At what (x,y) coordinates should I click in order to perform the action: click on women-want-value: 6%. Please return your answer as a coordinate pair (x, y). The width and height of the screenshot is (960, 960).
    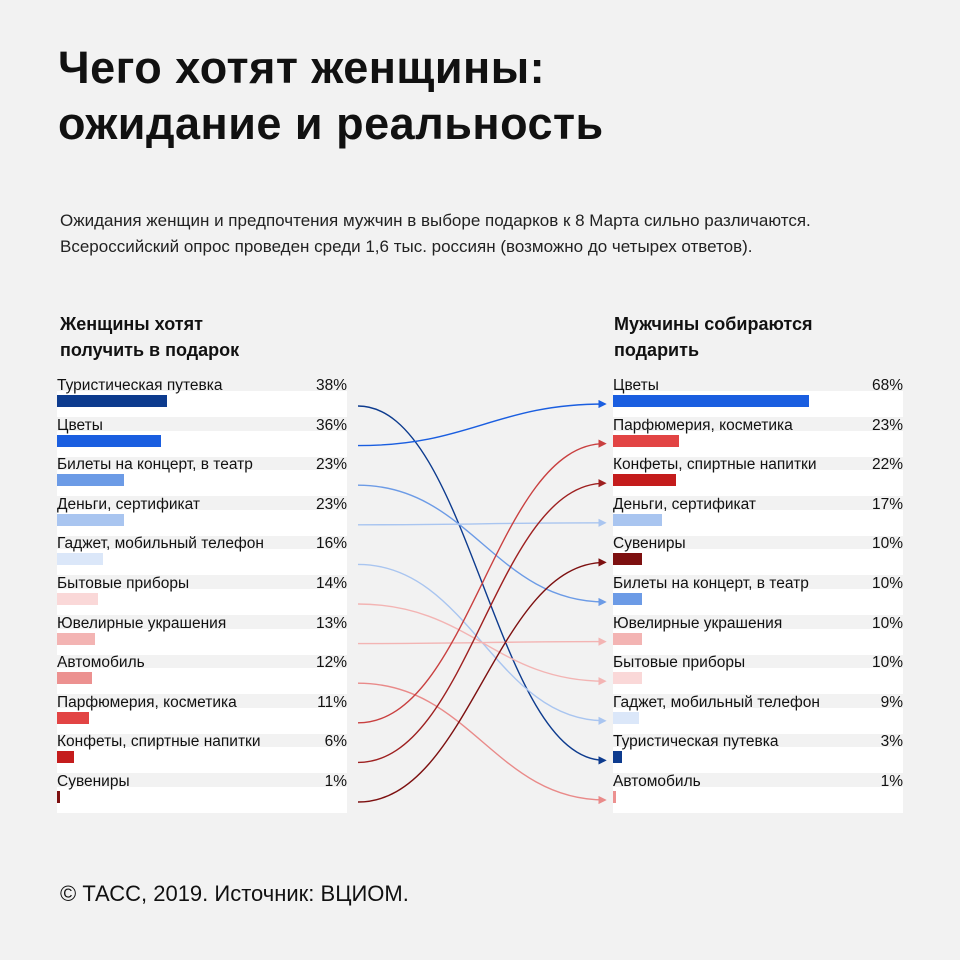
    Looking at the image, I should click on (335, 742).